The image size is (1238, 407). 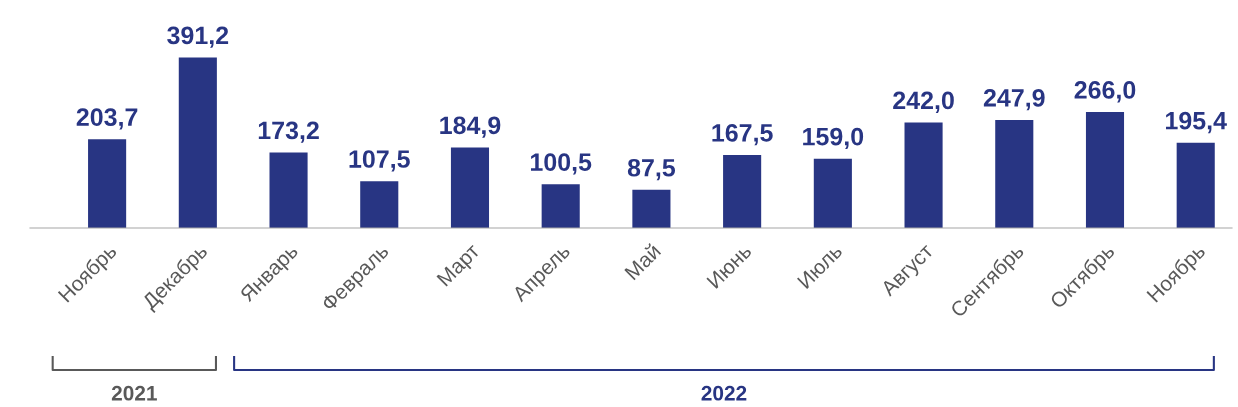 I want to click on data-label: 266,0, so click(x=1105, y=92).